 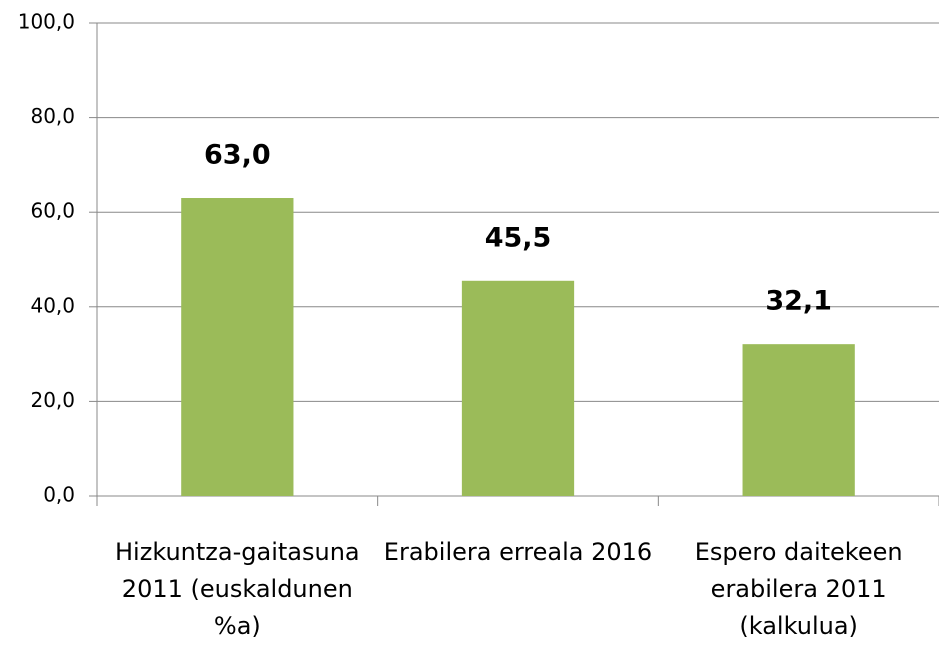 I want to click on y-tick-label: 0,0, so click(x=59, y=495).